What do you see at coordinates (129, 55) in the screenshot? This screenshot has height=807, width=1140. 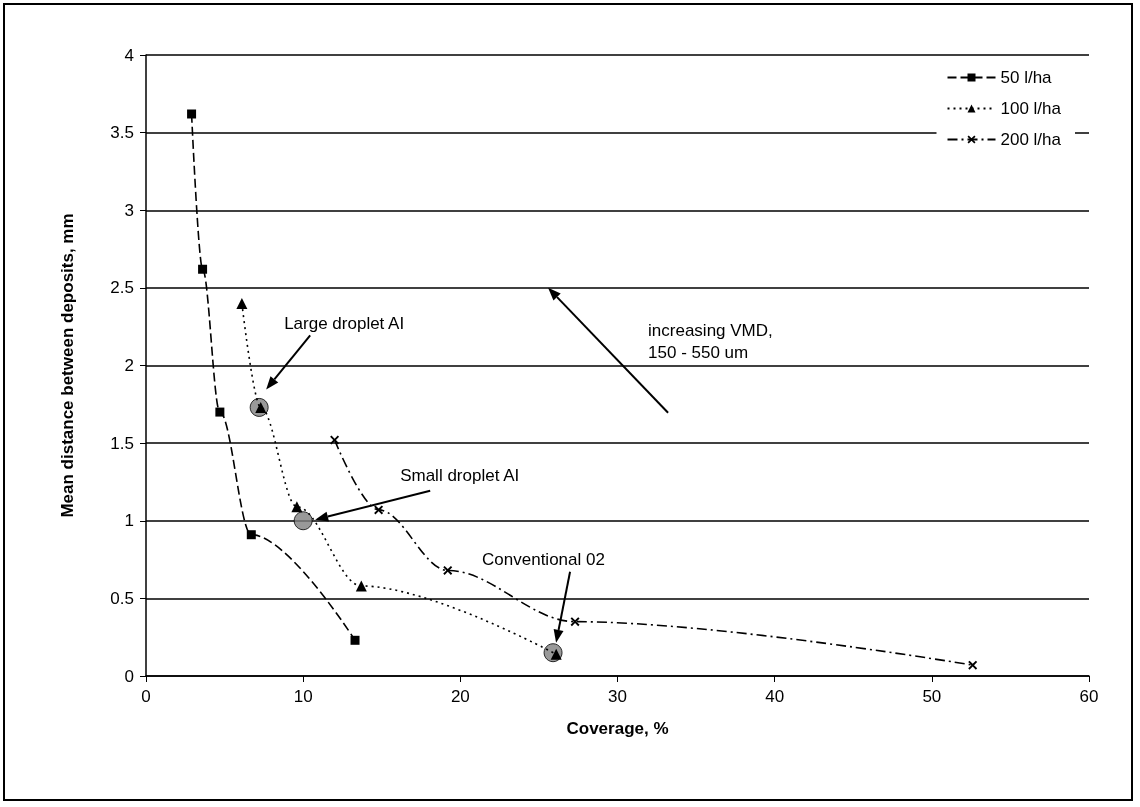 I see `y-tick-label: 4` at bounding box center [129, 55].